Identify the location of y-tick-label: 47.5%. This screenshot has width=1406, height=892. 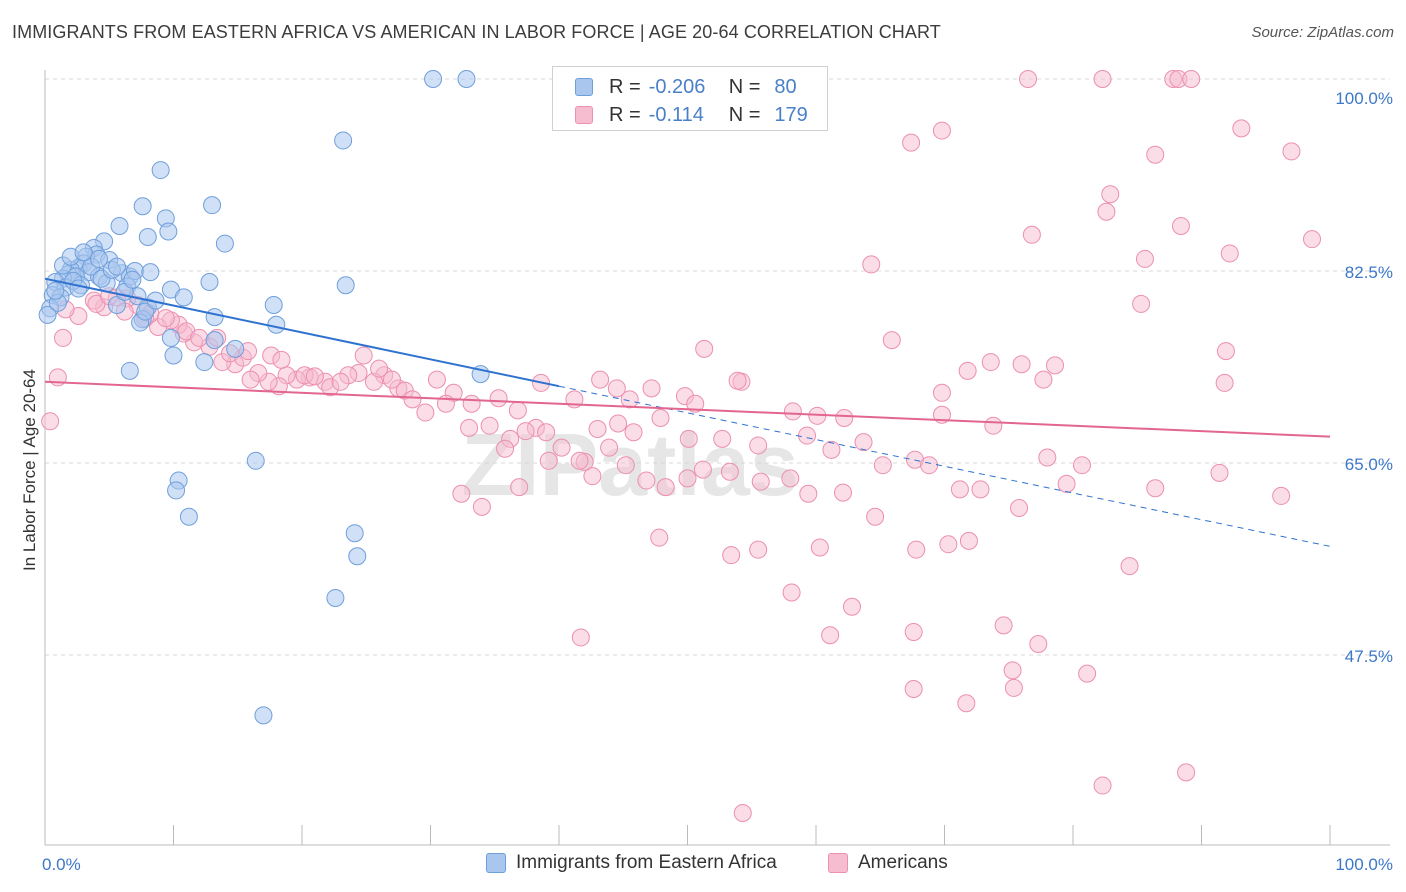
(1369, 656).